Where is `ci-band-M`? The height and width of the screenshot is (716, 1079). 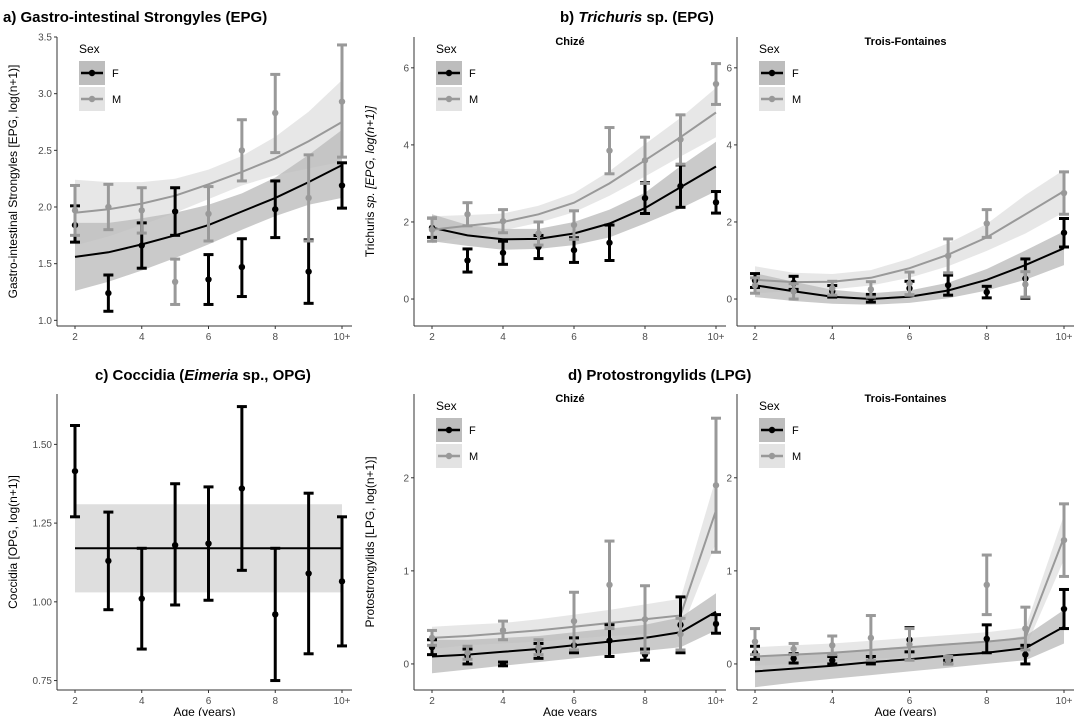
ci-band-M is located at coordinates (909, 590).